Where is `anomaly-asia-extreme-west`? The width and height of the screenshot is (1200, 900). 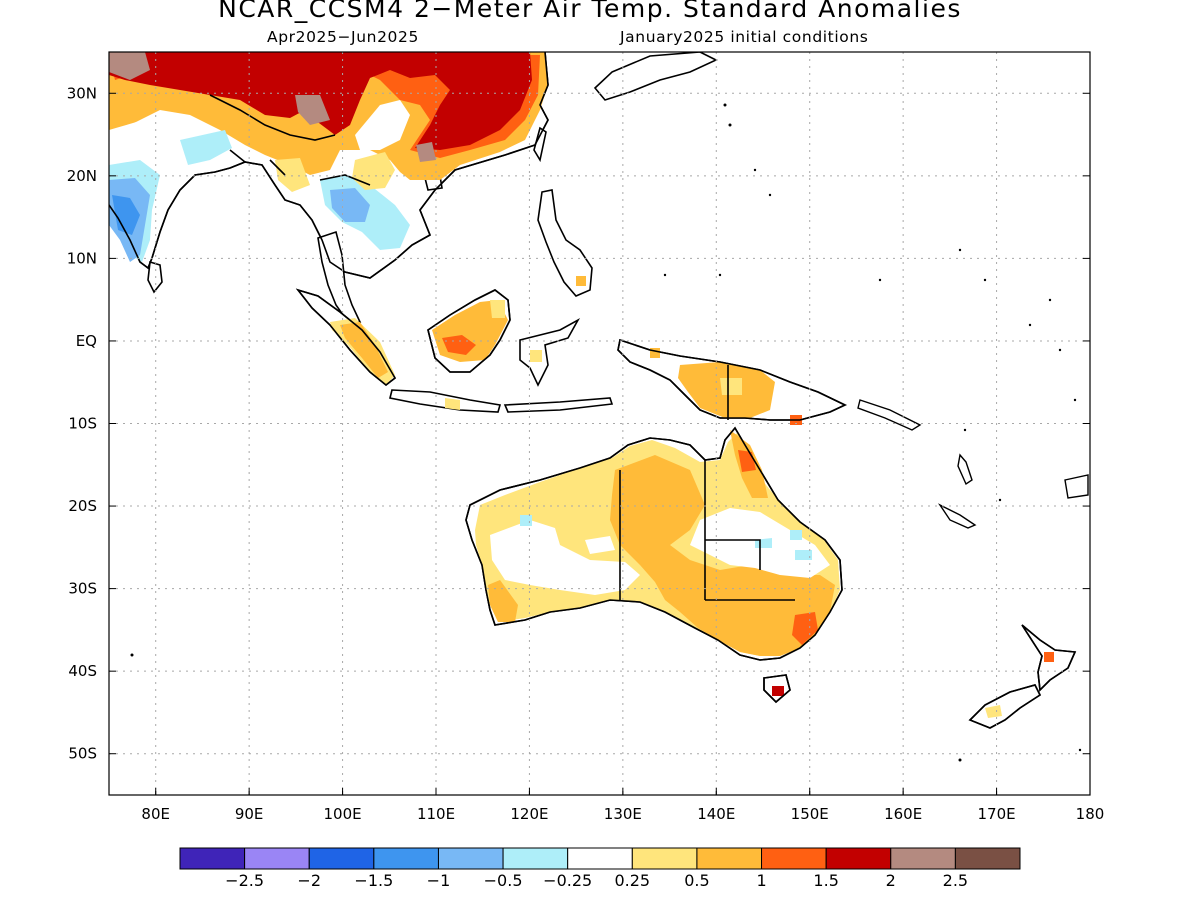 anomaly-asia-extreme-west is located at coordinates (129, 66).